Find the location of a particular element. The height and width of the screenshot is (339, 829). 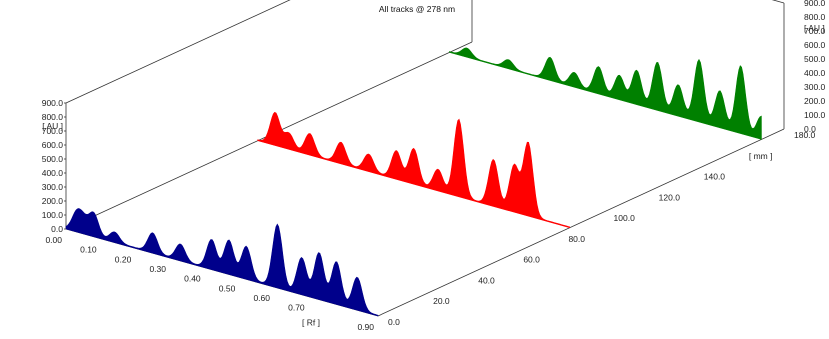

z-tick-label-right: 100.0 is located at coordinates (815, 115).